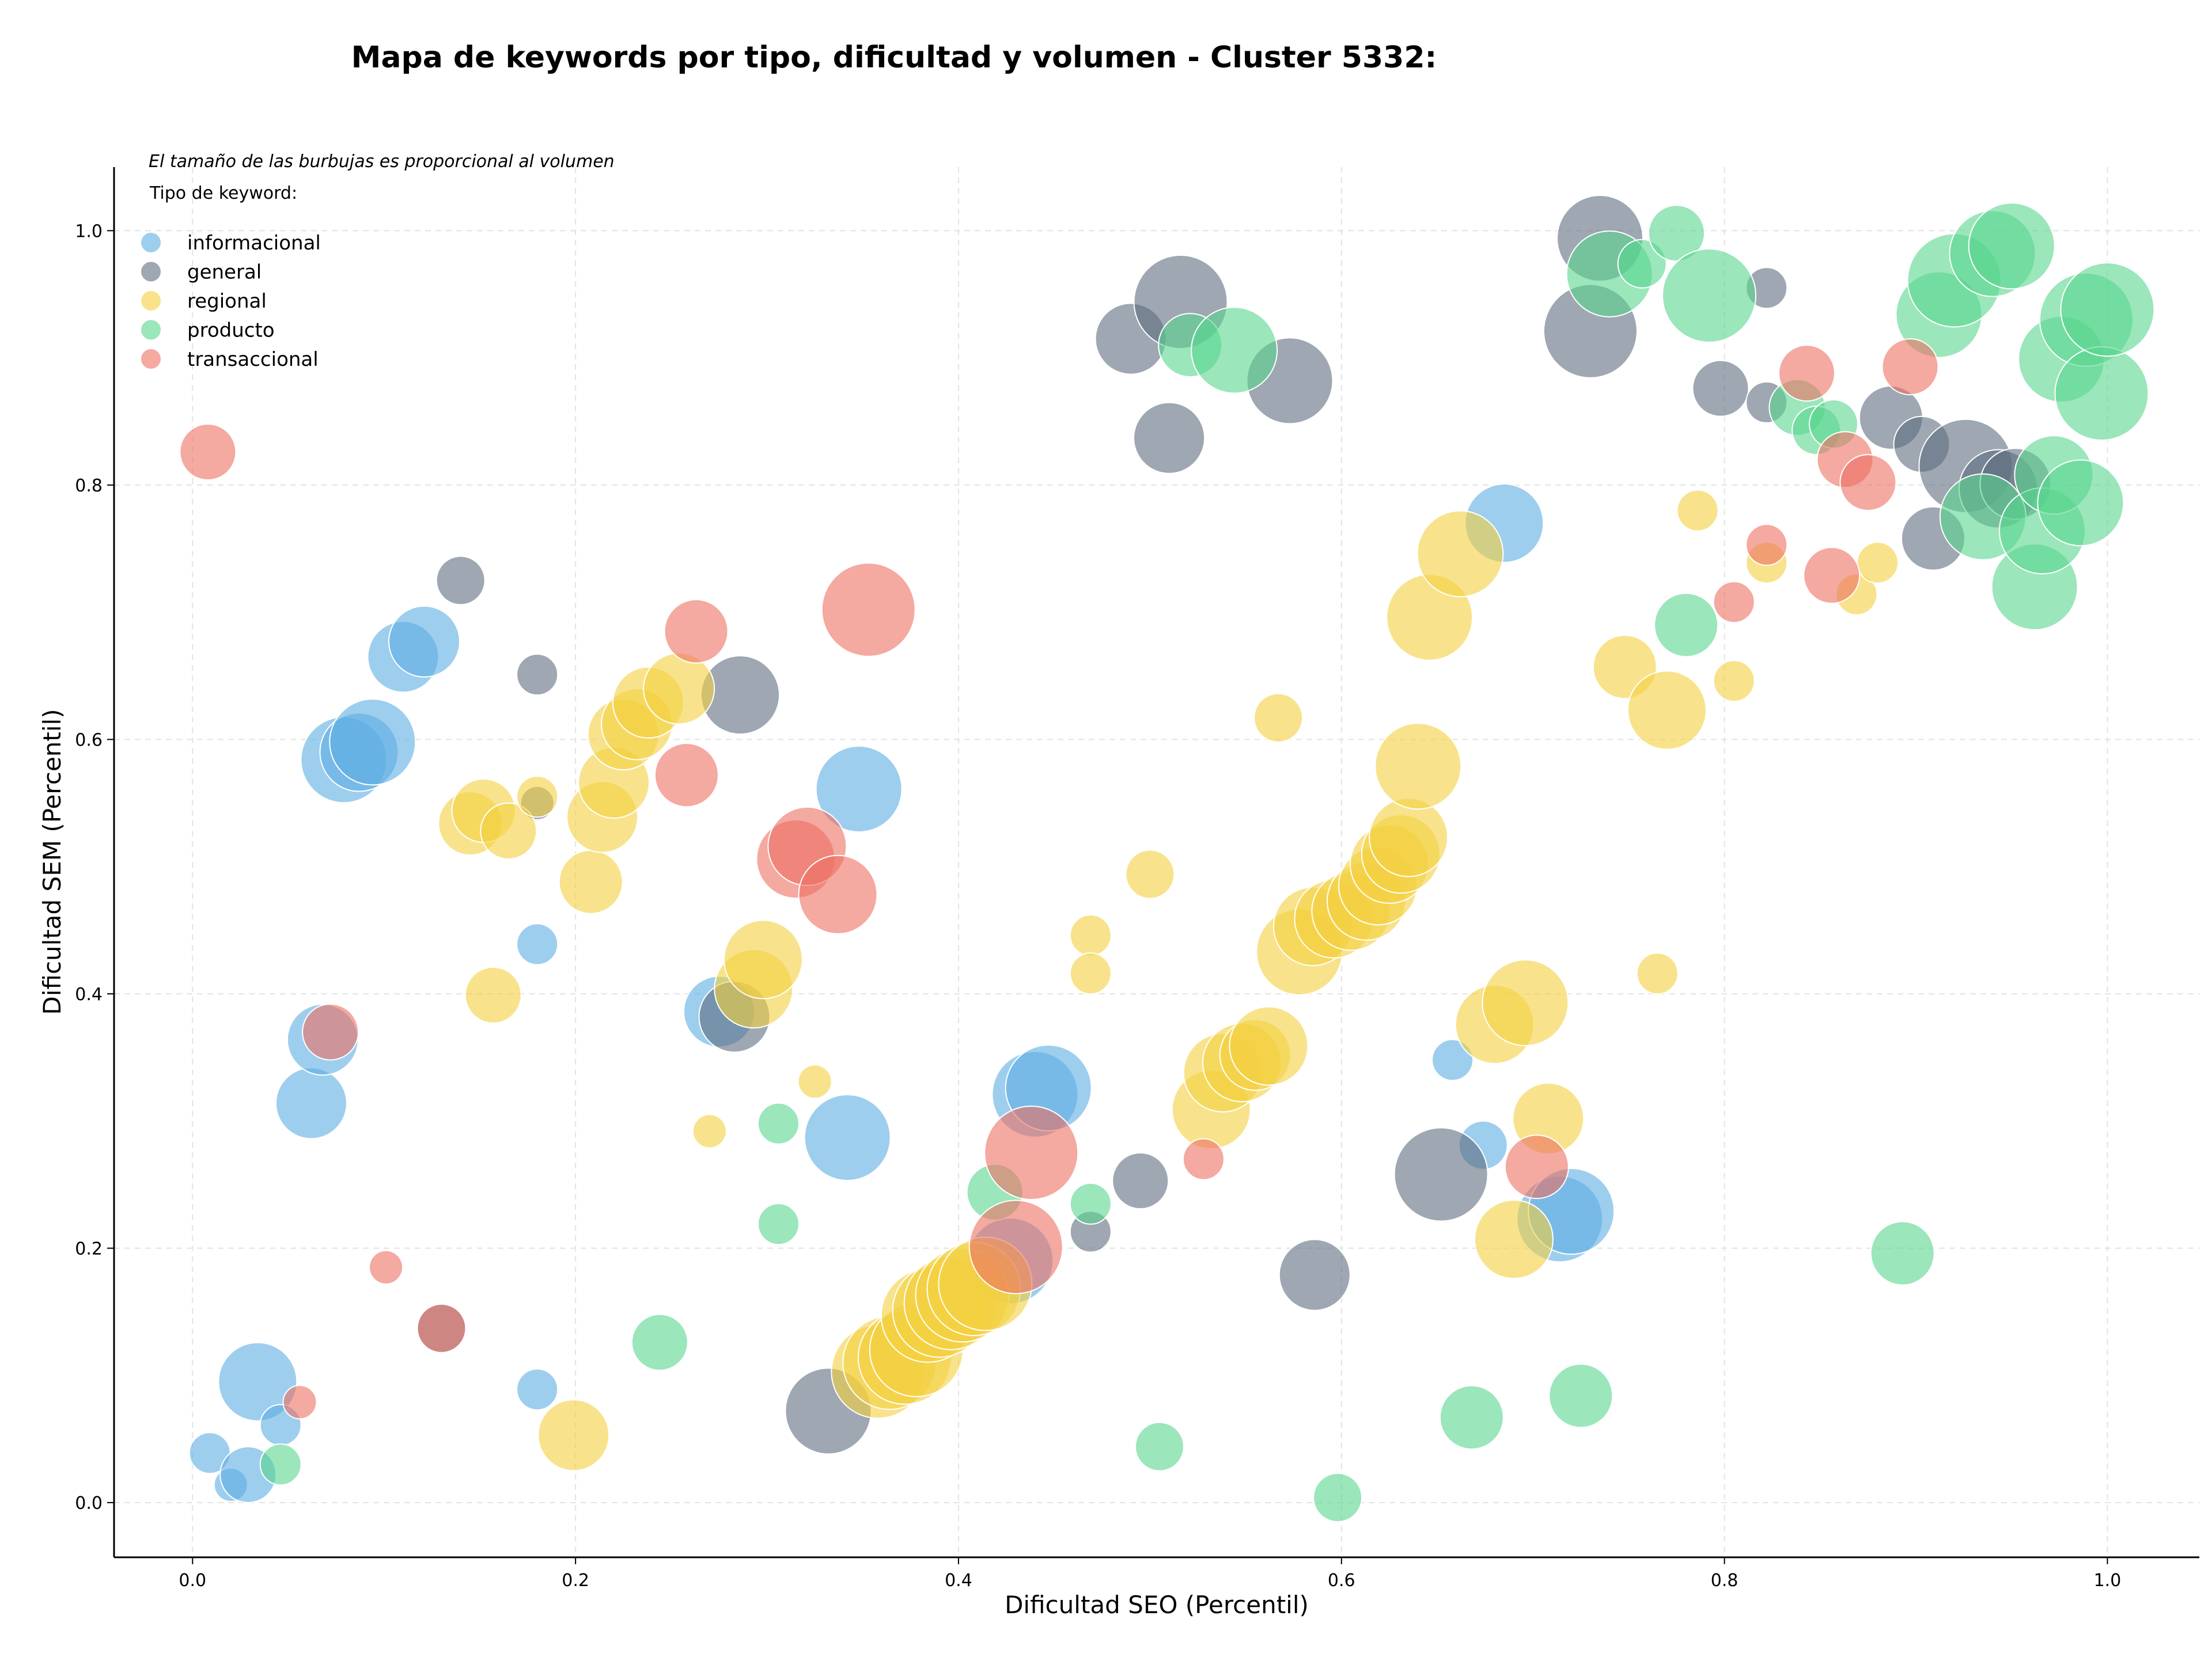 The width and height of the screenshot is (2212, 1661). I want to click on x-tick-label: 1.0, so click(2108, 1581).